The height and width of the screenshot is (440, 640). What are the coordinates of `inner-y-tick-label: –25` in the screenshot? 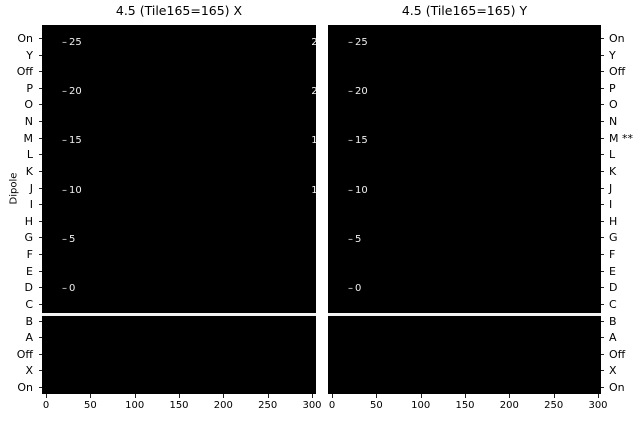 It's located at (72, 43).